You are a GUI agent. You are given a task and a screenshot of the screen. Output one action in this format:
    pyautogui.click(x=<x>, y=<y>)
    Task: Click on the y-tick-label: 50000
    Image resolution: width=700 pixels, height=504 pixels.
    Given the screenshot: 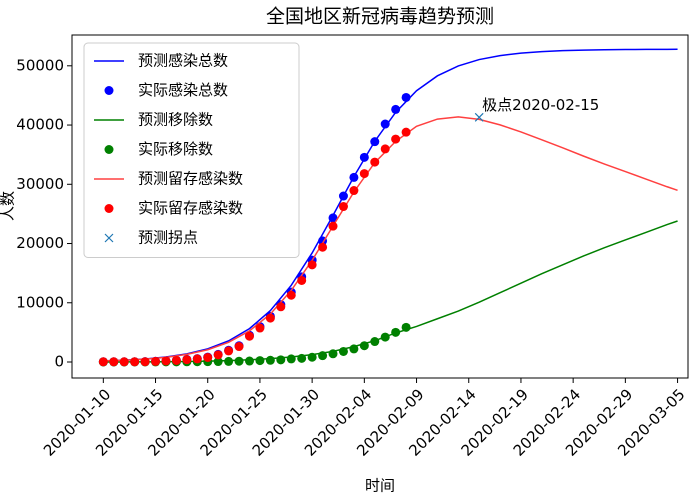 What is the action you would take?
    pyautogui.click(x=40, y=65)
    